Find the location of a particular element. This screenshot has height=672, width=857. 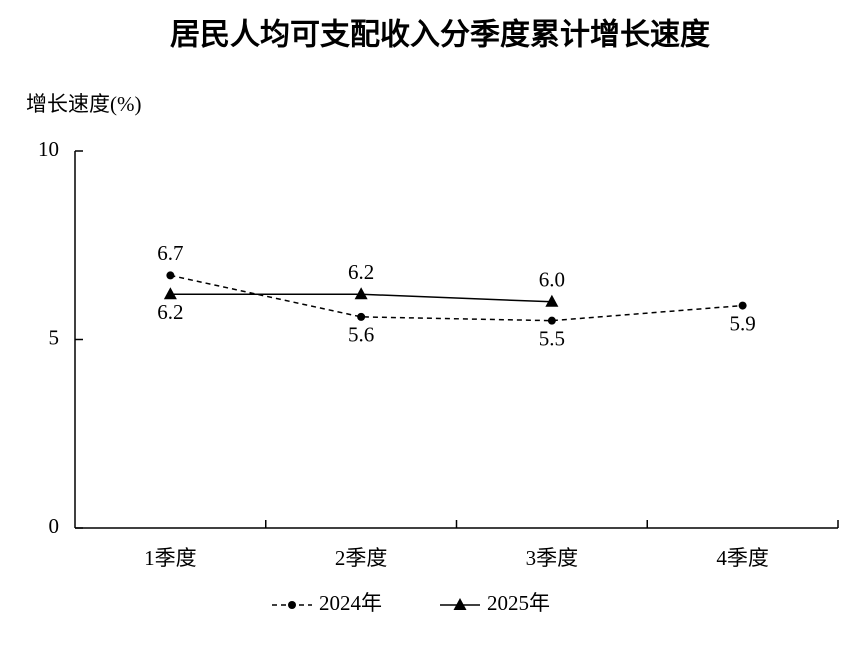

line is located at coordinates (456, 298).